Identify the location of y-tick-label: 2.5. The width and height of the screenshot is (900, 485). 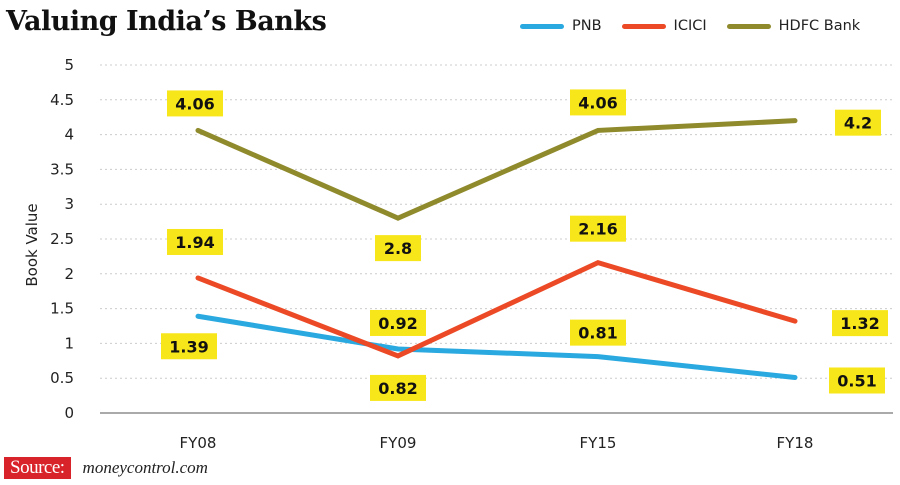
(62, 239).